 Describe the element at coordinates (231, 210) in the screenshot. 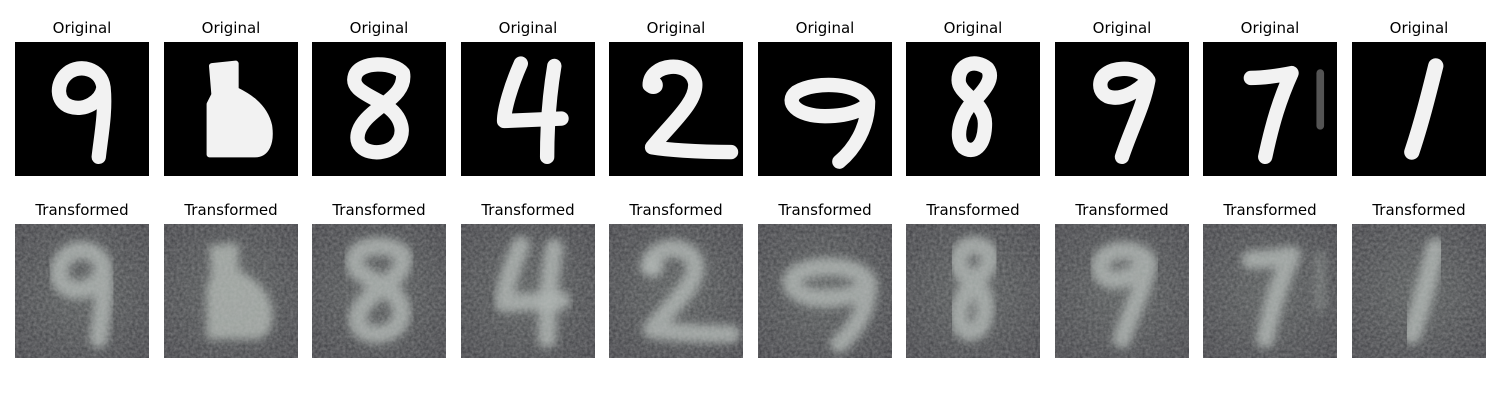

I see `transformed-title-2: Transformed` at that location.